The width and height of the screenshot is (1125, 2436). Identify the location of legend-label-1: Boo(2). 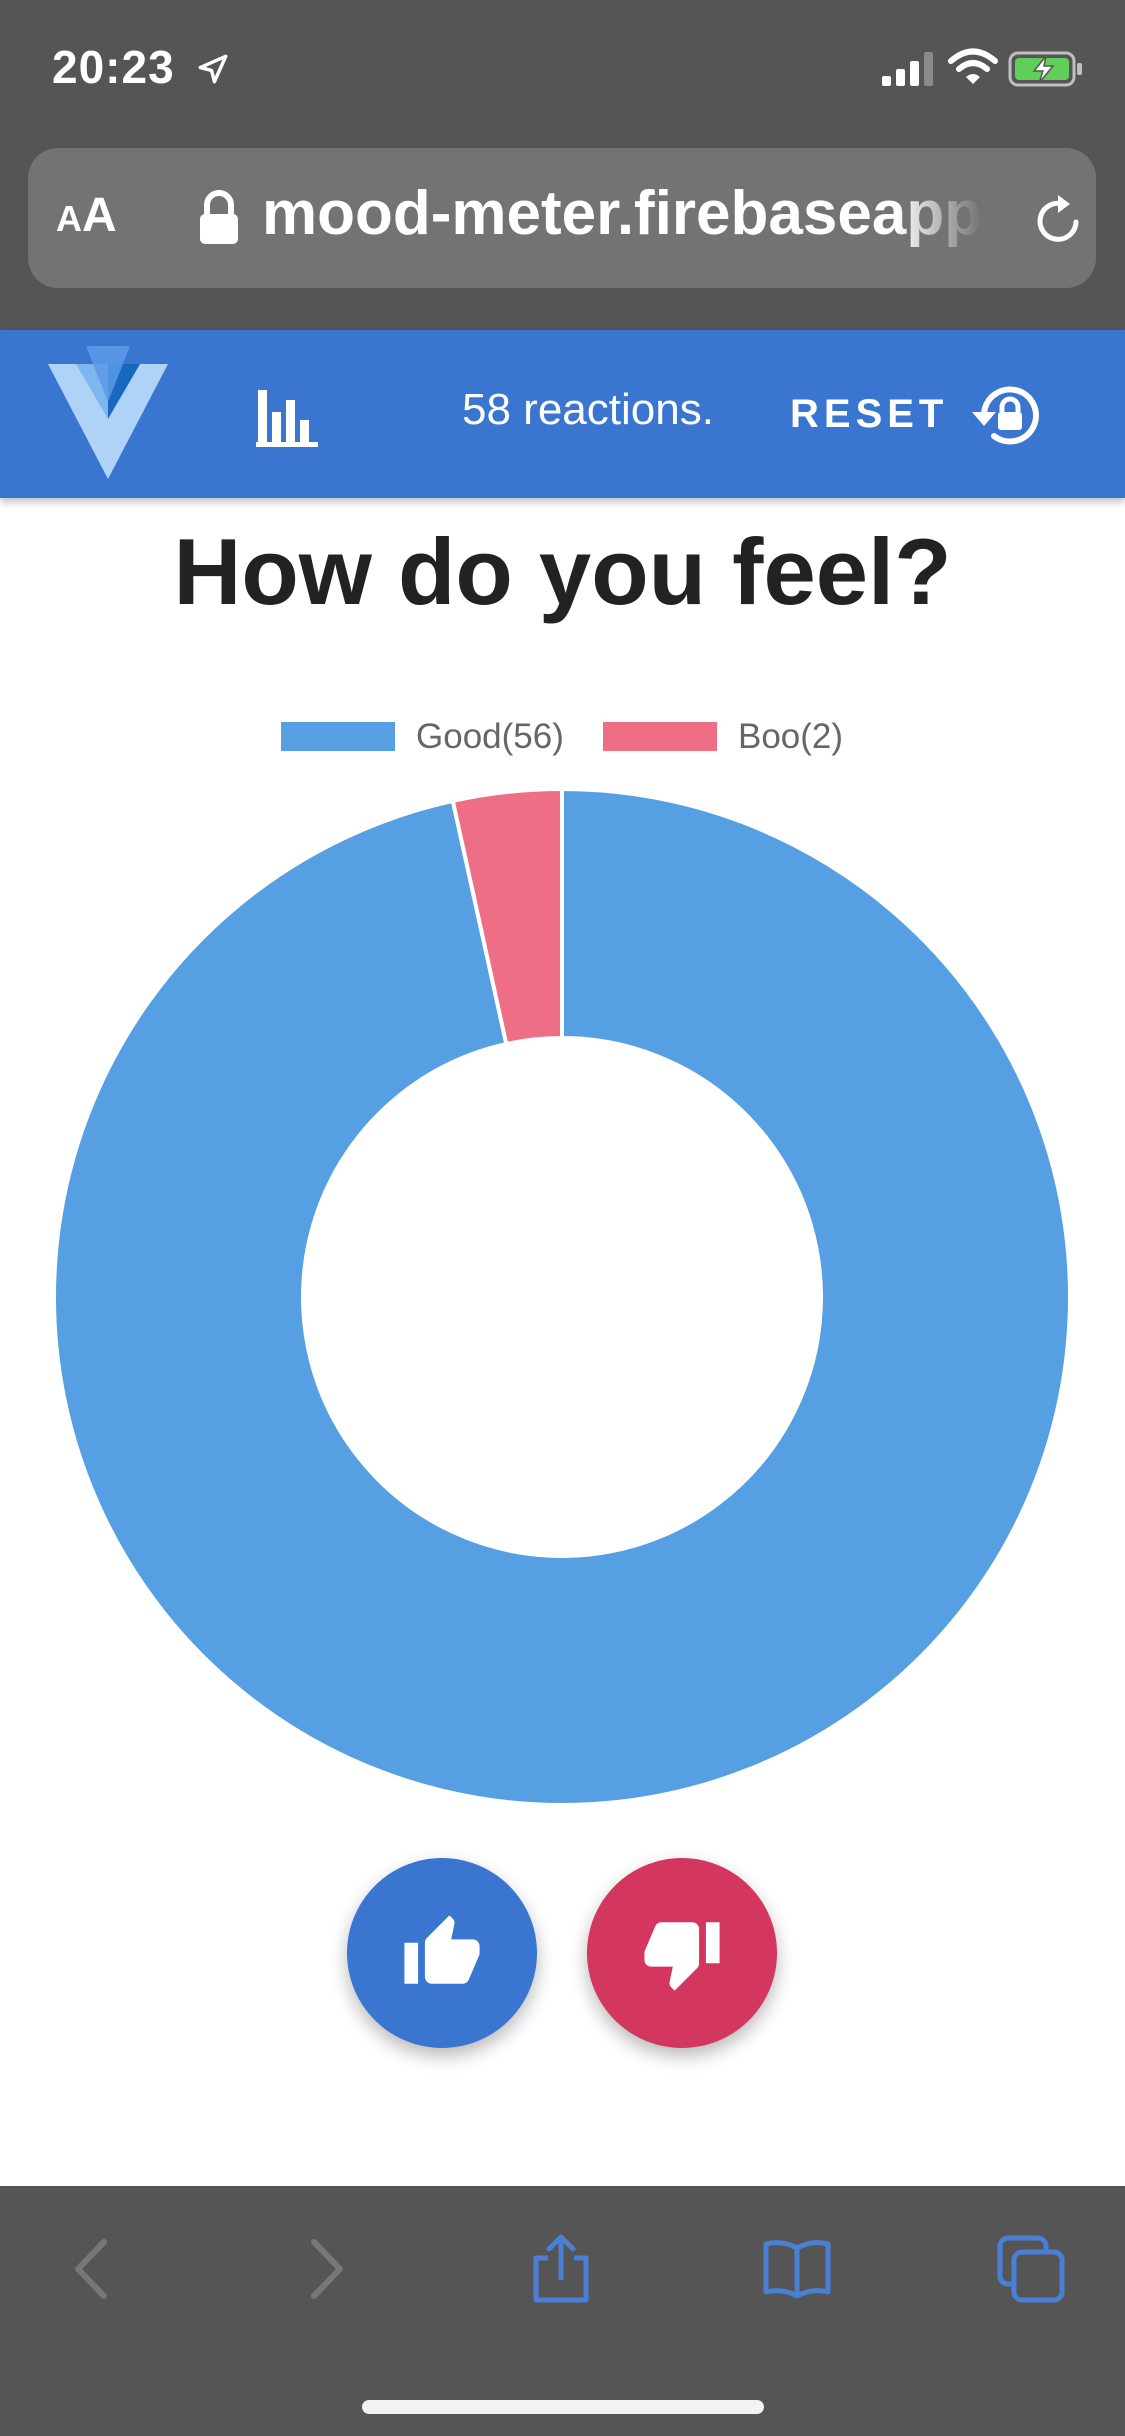
(790, 736).